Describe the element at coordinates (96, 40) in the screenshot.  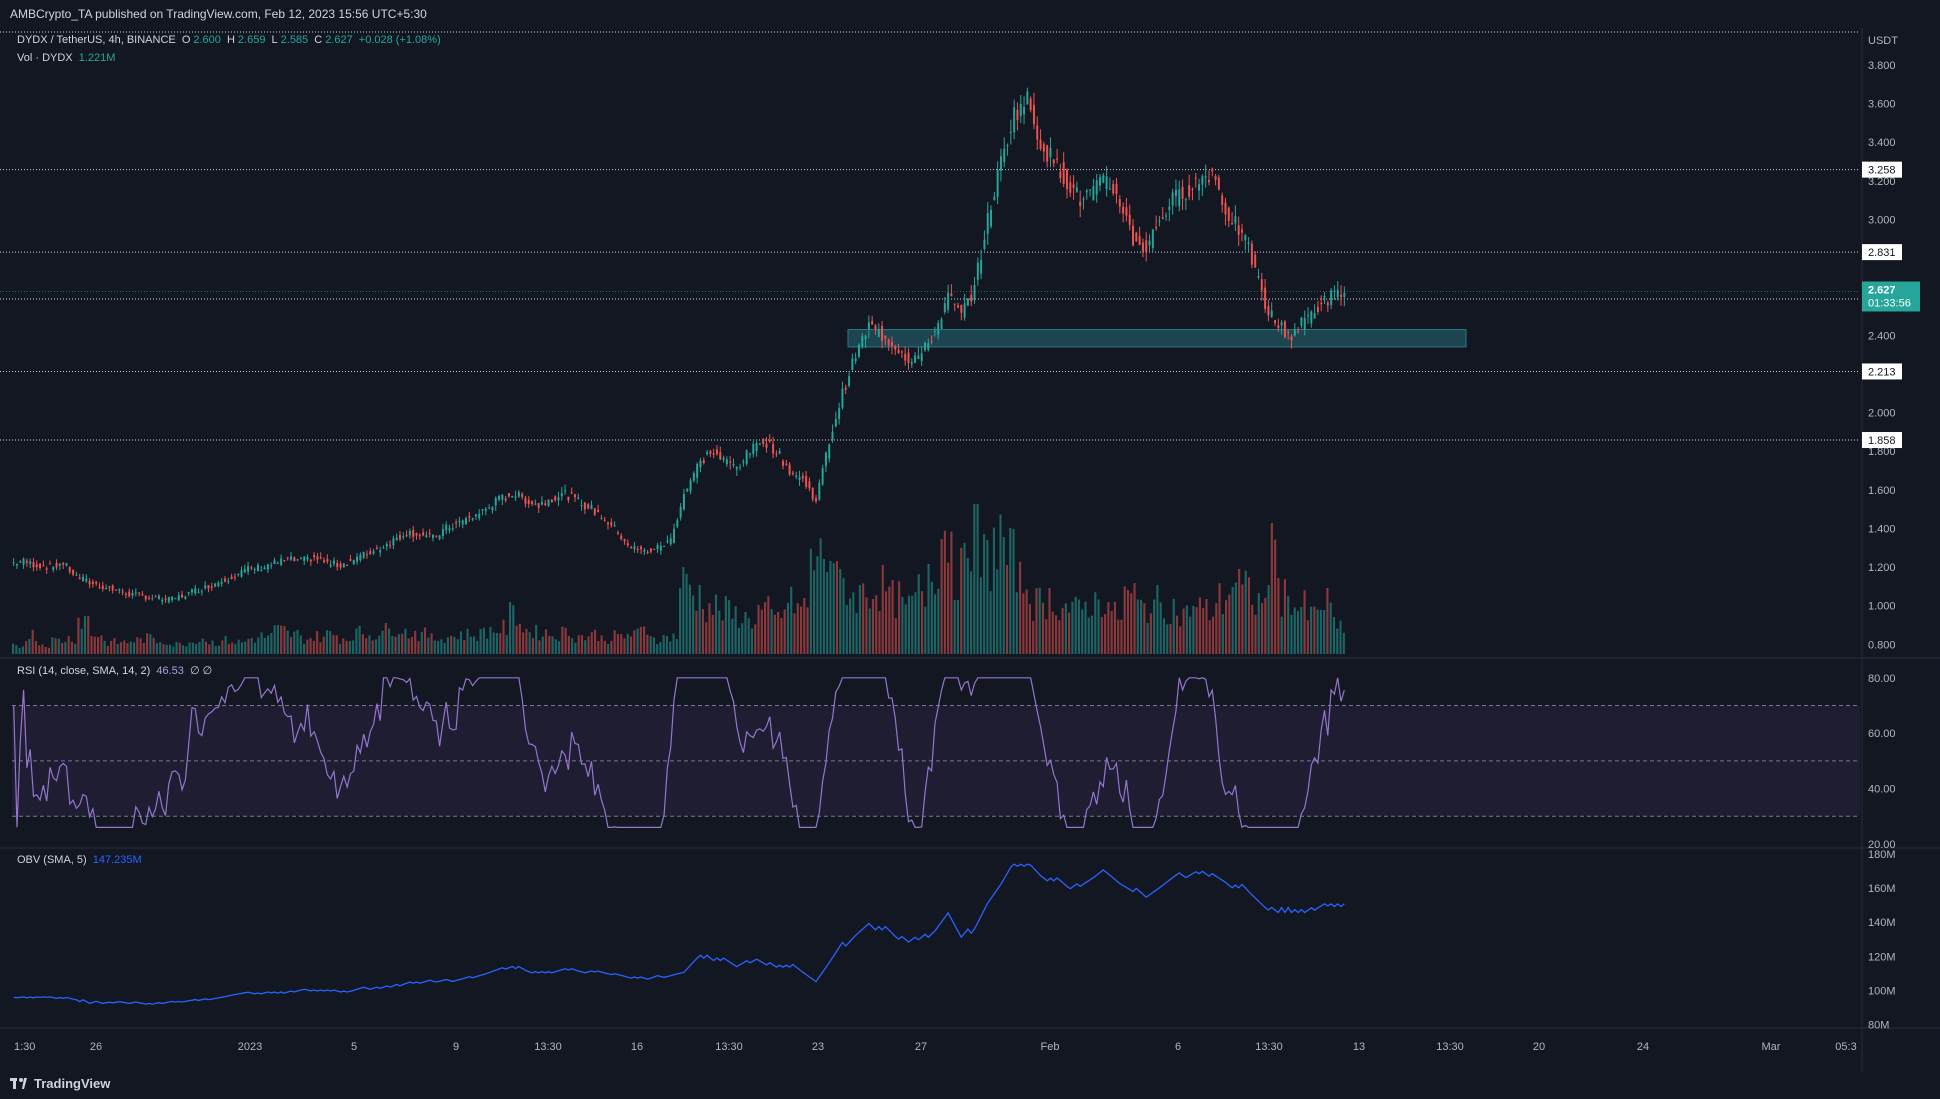
I see `symbol-label: DYDX / TetherUS, 4h, BINANCE` at that location.